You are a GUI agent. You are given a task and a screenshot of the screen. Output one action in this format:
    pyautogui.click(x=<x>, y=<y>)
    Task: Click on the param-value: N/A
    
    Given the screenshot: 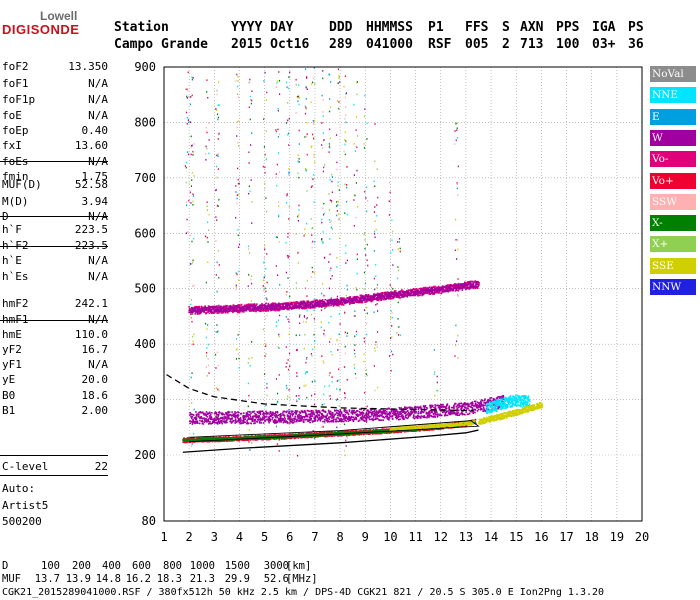 What is the action you would take?
    pyautogui.click(x=98, y=99)
    